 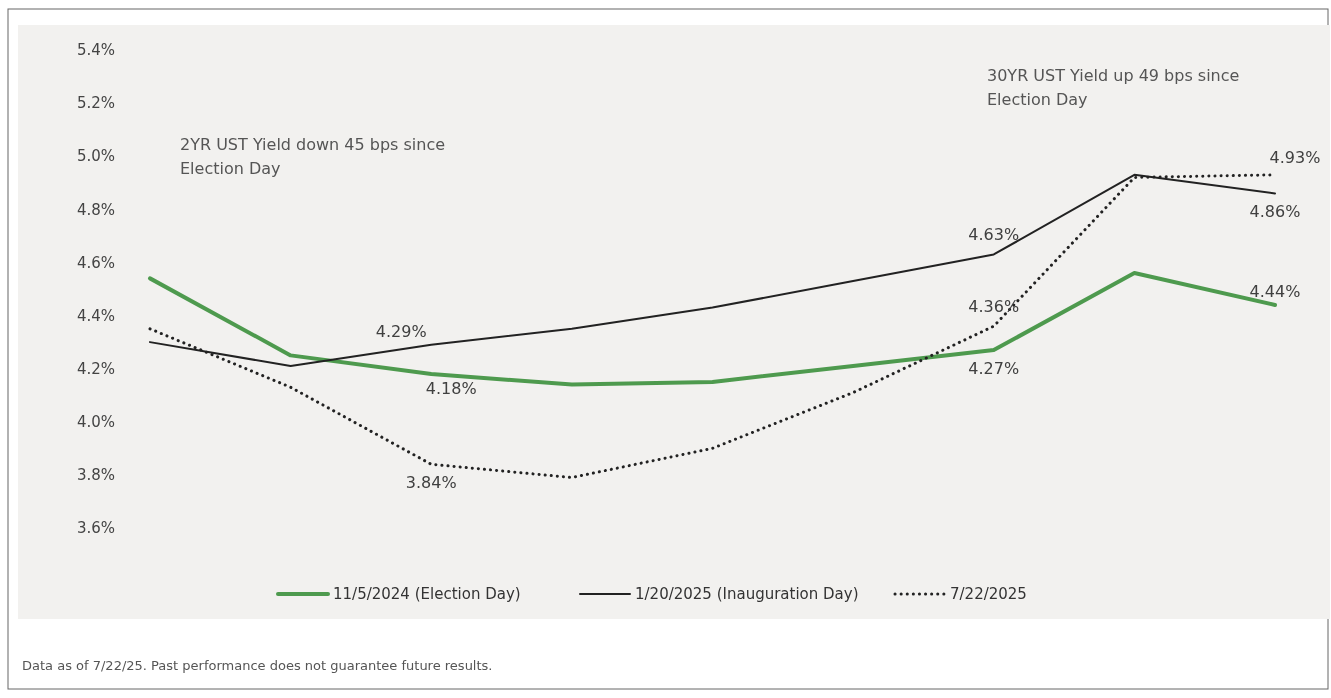 I want to click on data-label: 4.27%, so click(x=994, y=369).